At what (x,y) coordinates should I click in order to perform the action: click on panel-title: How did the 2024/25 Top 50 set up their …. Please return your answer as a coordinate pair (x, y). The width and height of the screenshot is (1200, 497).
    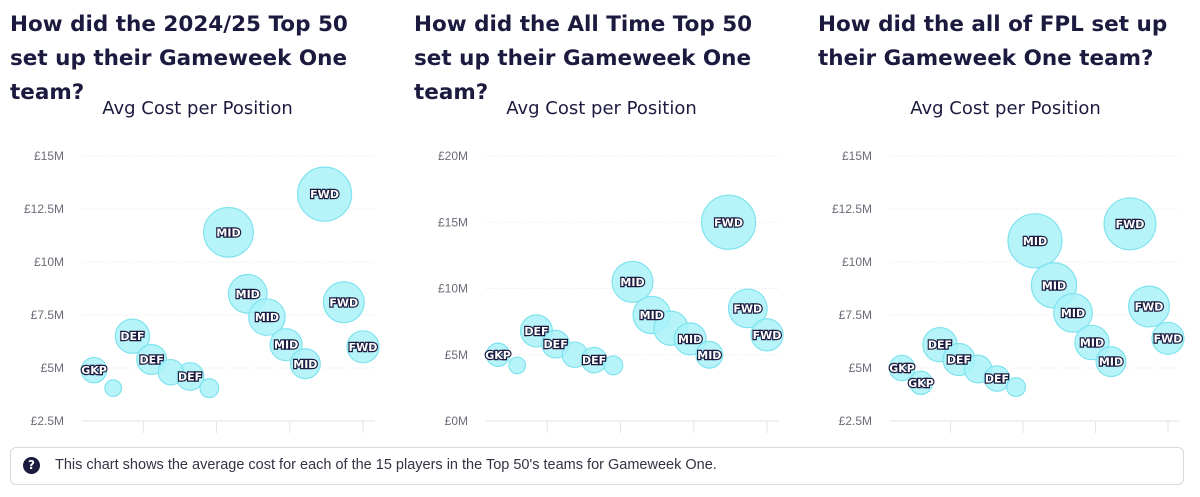
    Looking at the image, I should click on (179, 58).